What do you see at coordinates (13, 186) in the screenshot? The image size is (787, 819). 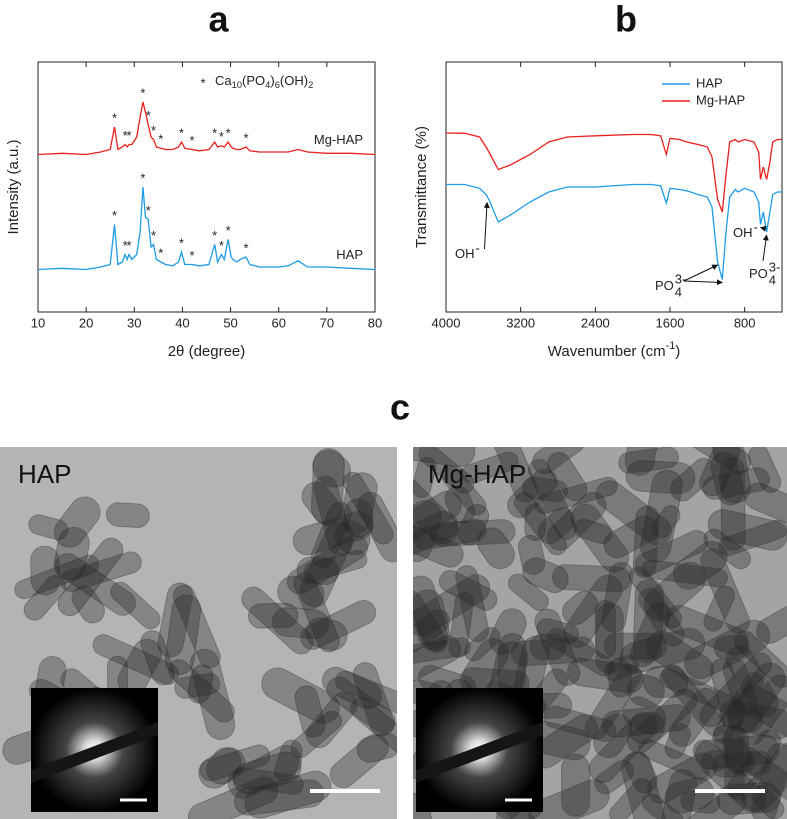 I see `y-axis-label: Intensity (a.u.)` at bounding box center [13, 186].